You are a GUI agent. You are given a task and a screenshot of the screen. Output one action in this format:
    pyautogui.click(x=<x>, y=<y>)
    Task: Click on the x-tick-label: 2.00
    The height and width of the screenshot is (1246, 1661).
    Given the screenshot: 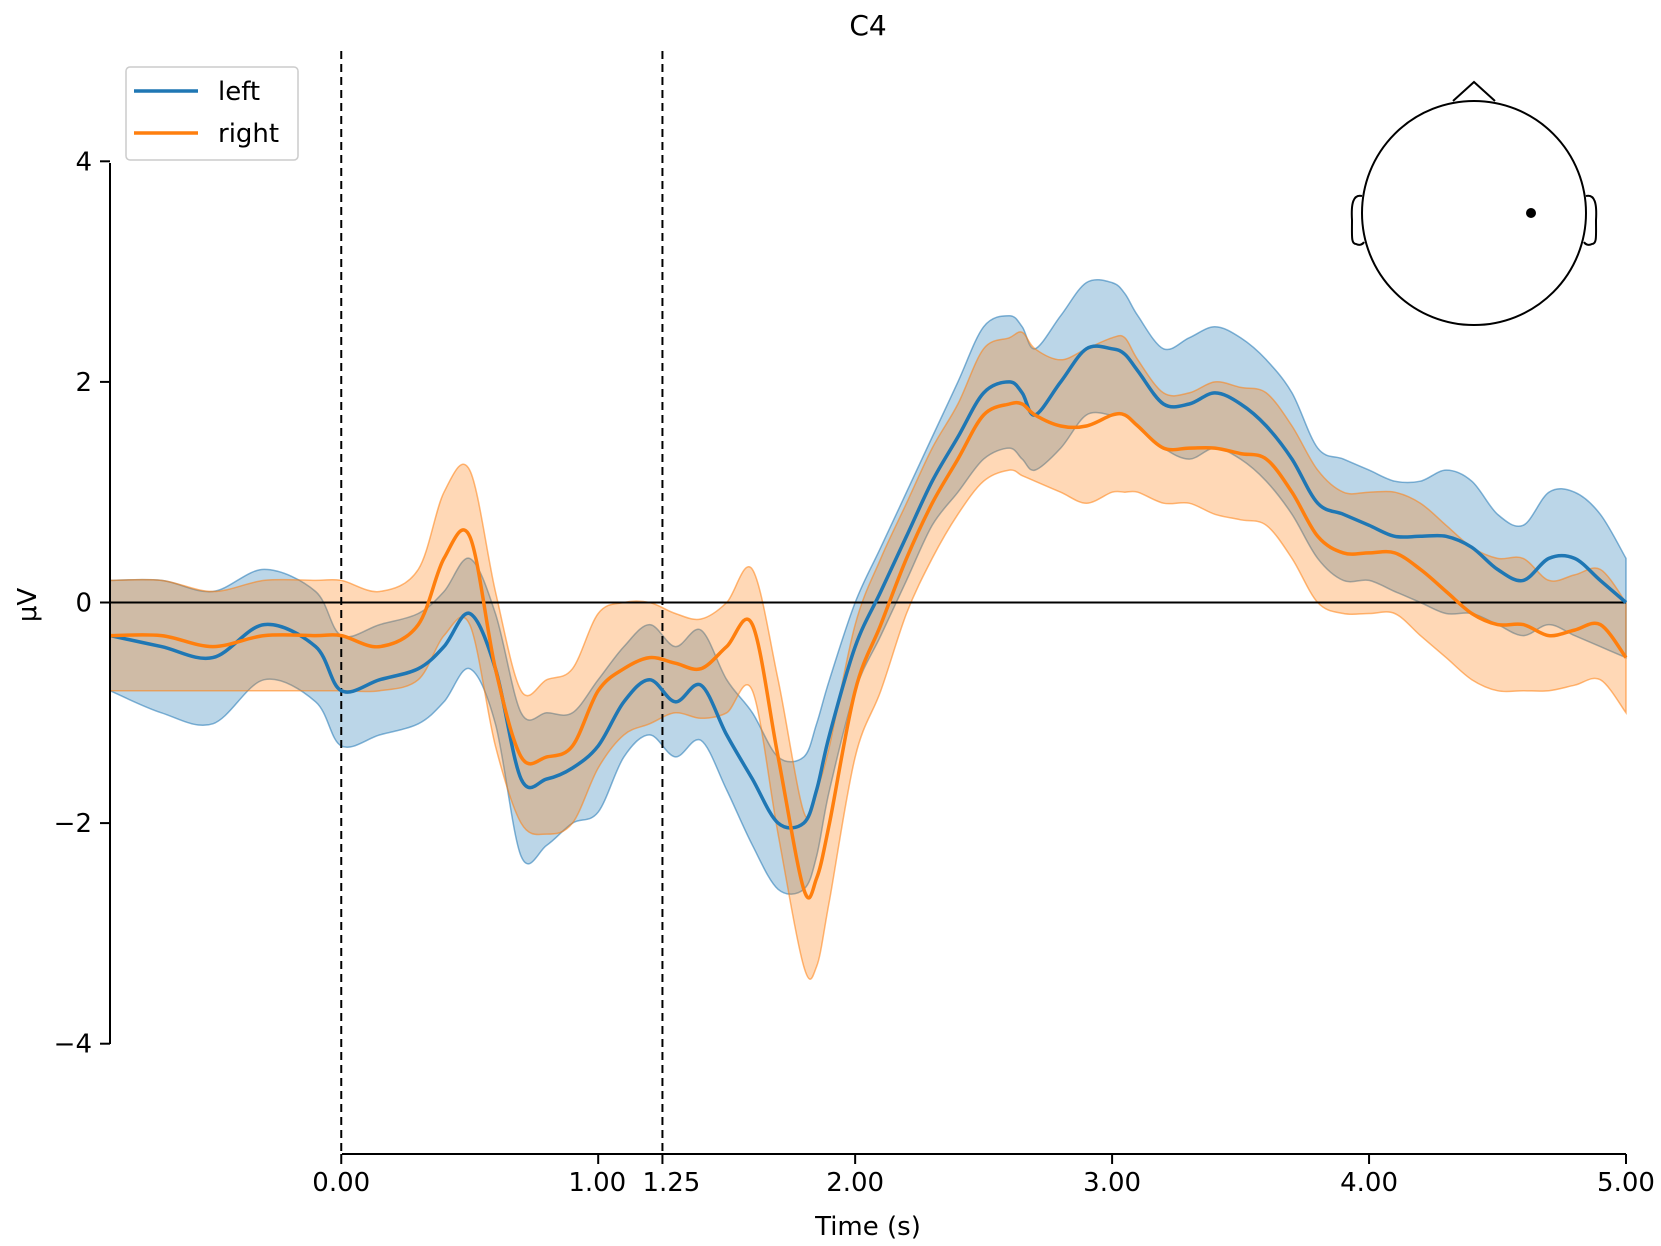 What is the action you would take?
    pyautogui.click(x=855, y=1183)
    